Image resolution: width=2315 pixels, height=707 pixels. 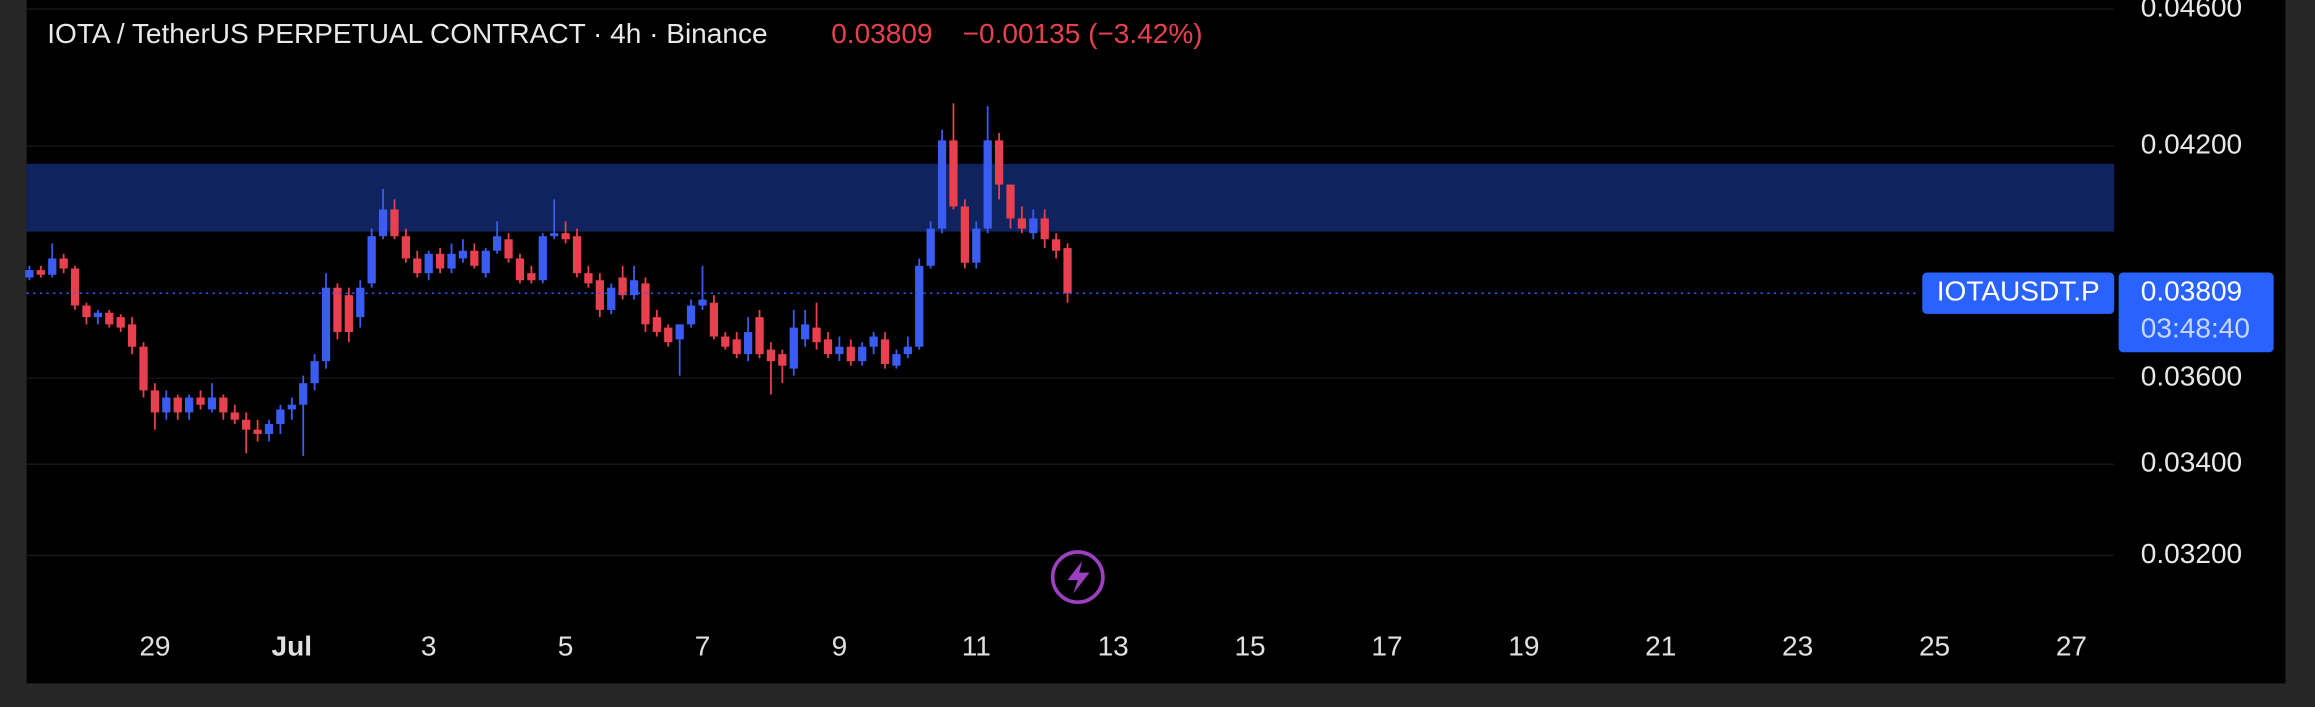 What do you see at coordinates (2191, 462) in the screenshot?
I see `y-tick-label: 0.03400` at bounding box center [2191, 462].